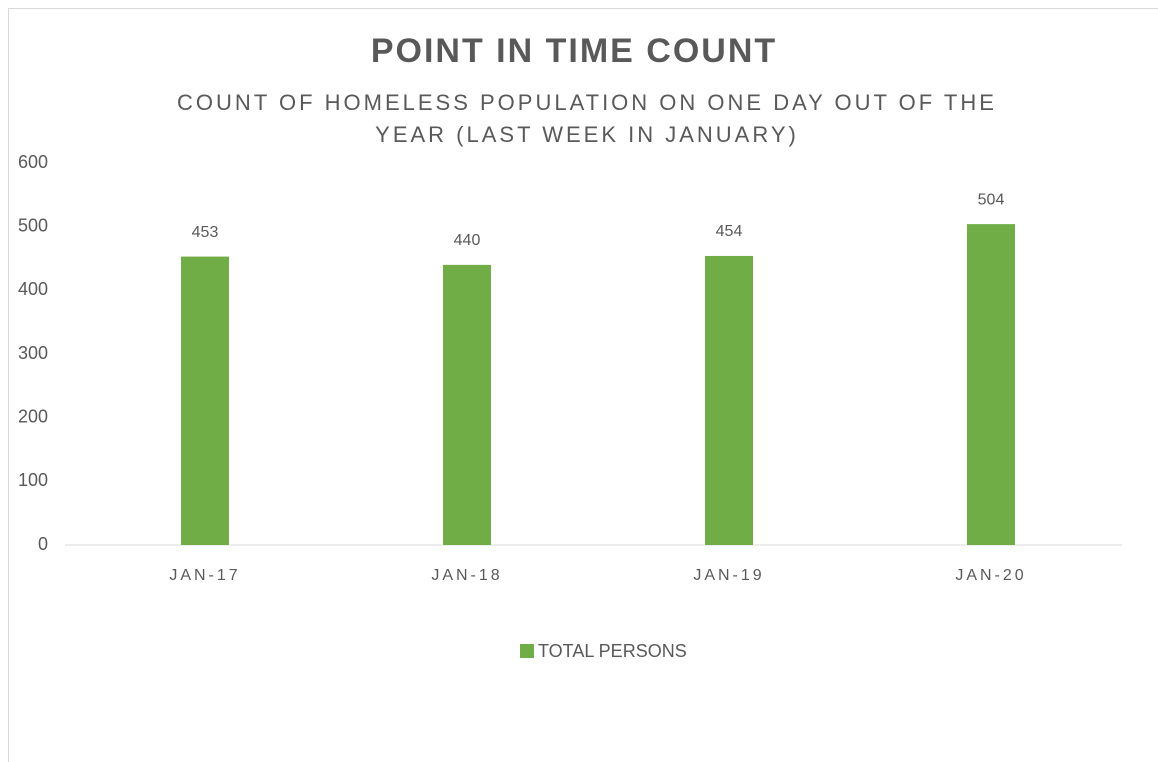 The width and height of the screenshot is (1158, 762). What do you see at coordinates (43, 544) in the screenshot?
I see `y-tick-label: 0` at bounding box center [43, 544].